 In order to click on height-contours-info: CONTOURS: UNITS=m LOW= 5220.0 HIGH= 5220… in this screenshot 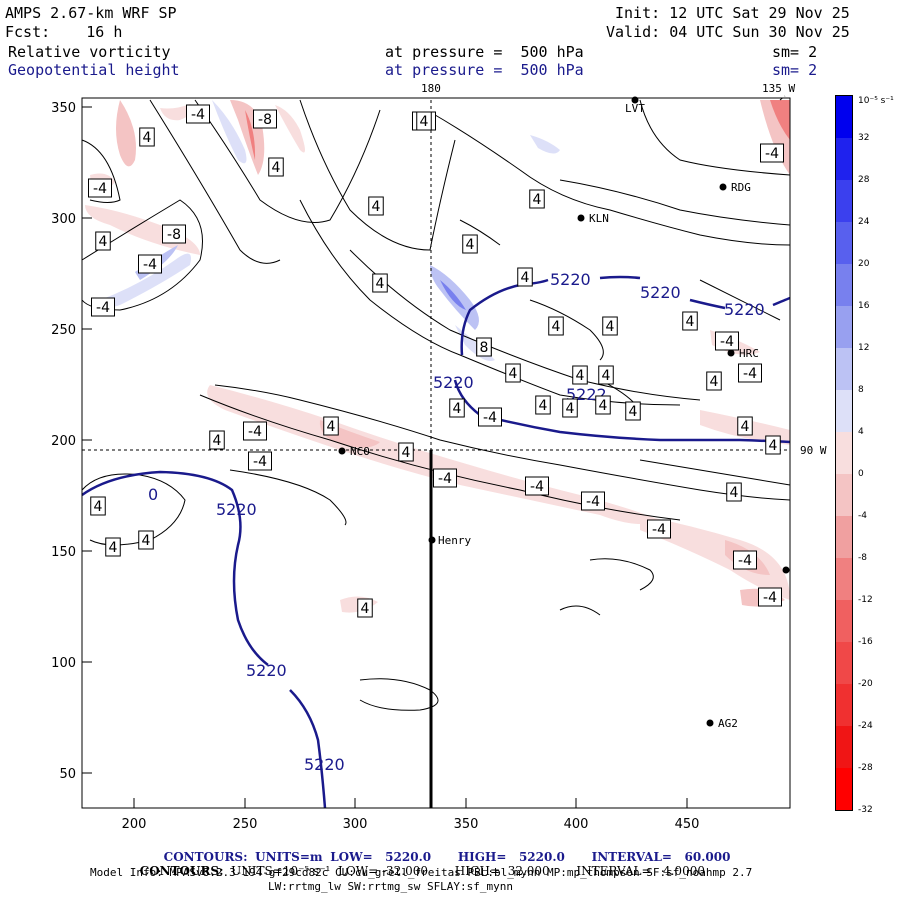, I will do `click(443, 851)`.